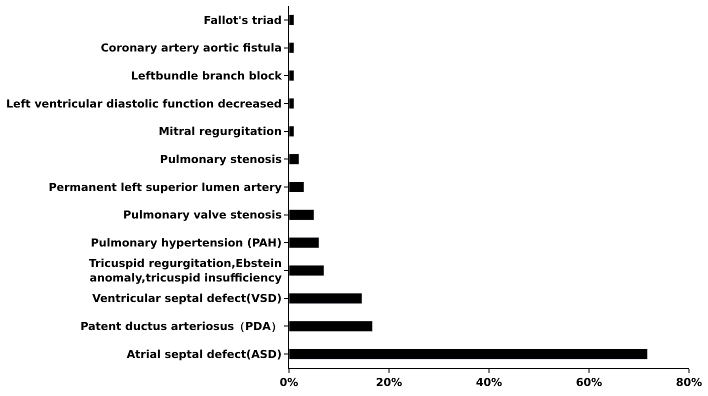 The height and width of the screenshot is (396, 708). Describe the element at coordinates (185, 271) in the screenshot. I see `y-tick-label: Tricuspid regurgitation,Ebstein anomaly,tricuspid insufficiency` at that location.